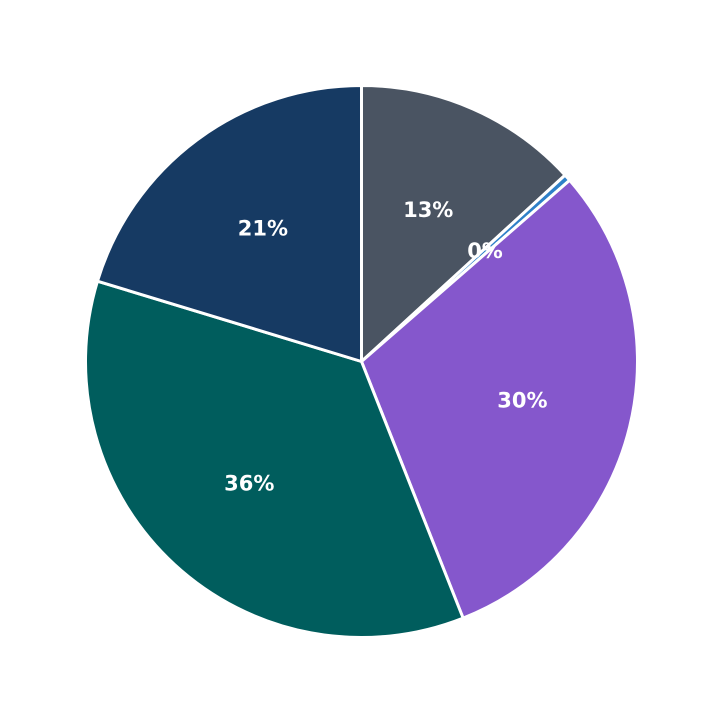 The image size is (723, 723). I want to click on slice-percent-label: 0%, so click(485, 251).